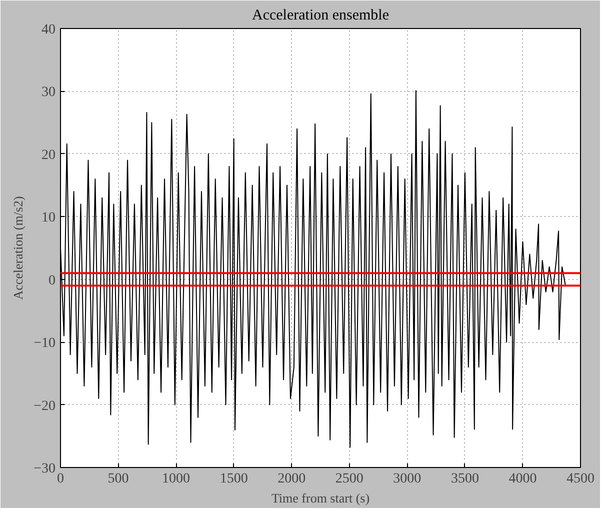 This screenshot has height=513, width=605. What do you see at coordinates (292, 479) in the screenshot?
I see `x-tick-label: 2000` at bounding box center [292, 479].